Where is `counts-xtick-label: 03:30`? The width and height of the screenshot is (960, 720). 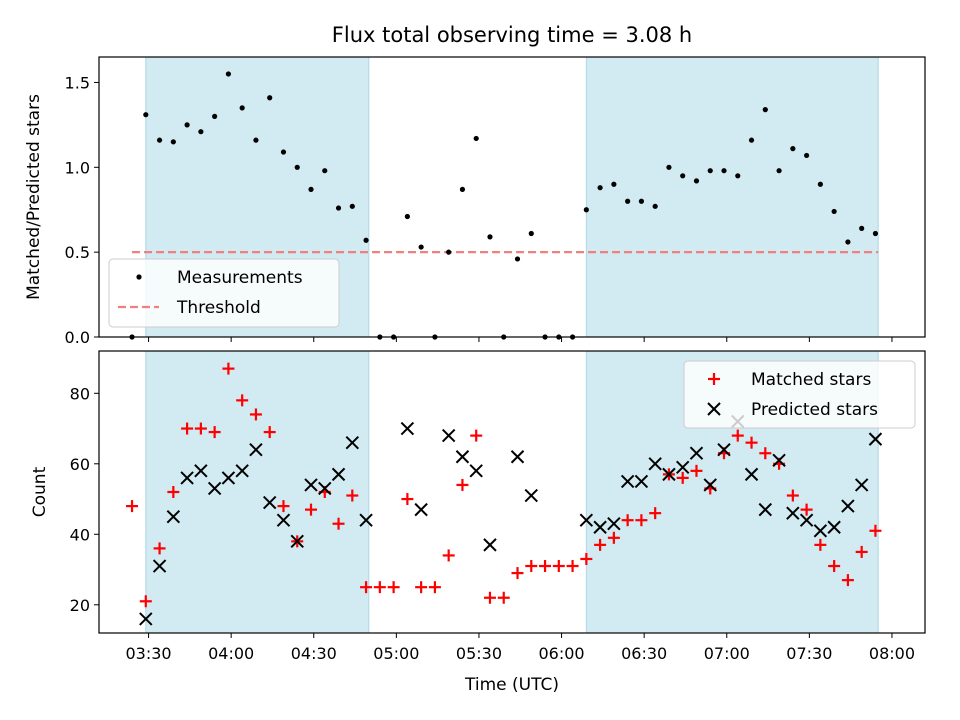 counts-xtick-label: 03:30 is located at coordinates (149, 653).